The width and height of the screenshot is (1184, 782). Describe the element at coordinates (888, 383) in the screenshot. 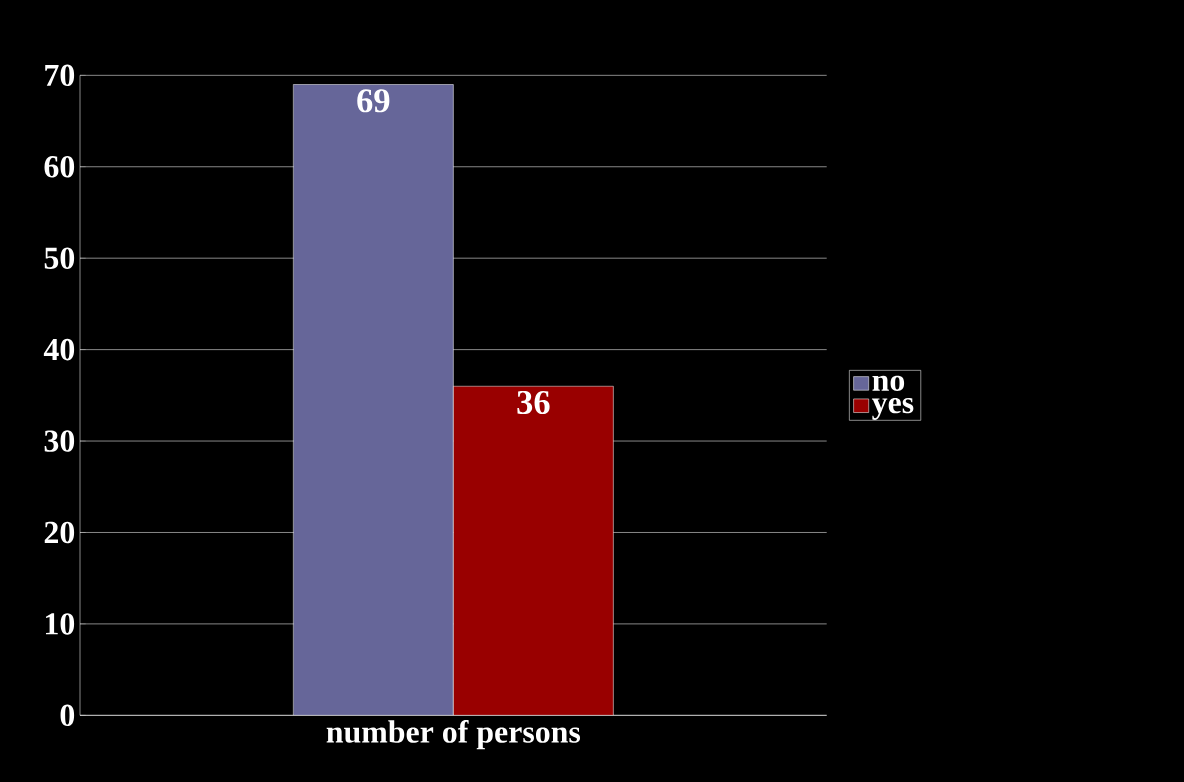

I see `legend-label: no` at that location.